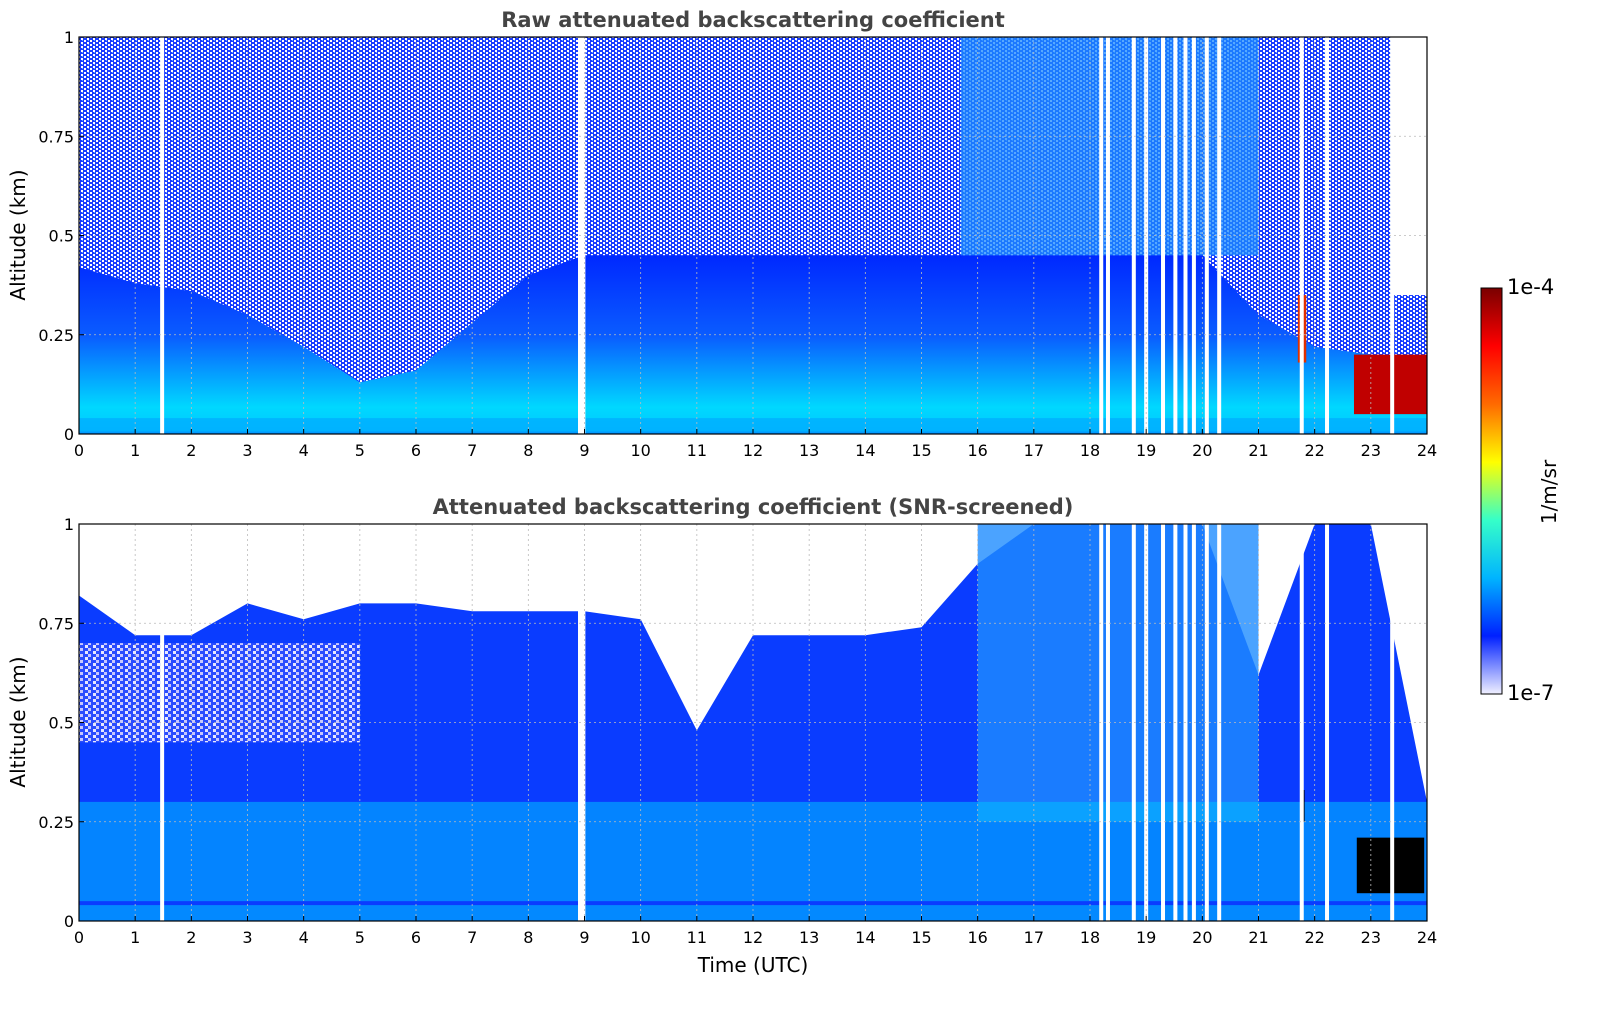 This screenshot has width=1621, height=1020. What do you see at coordinates (1530, 693) in the screenshot?
I see `colorbar-min-label: 1e-7` at bounding box center [1530, 693].